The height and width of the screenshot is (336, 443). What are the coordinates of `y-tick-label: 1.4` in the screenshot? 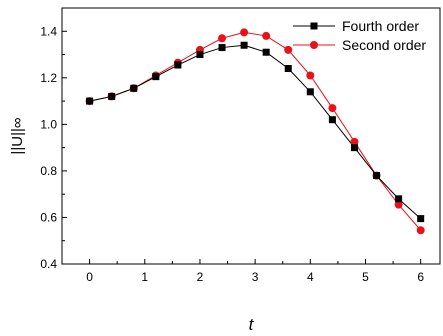 It's located at (48, 31).